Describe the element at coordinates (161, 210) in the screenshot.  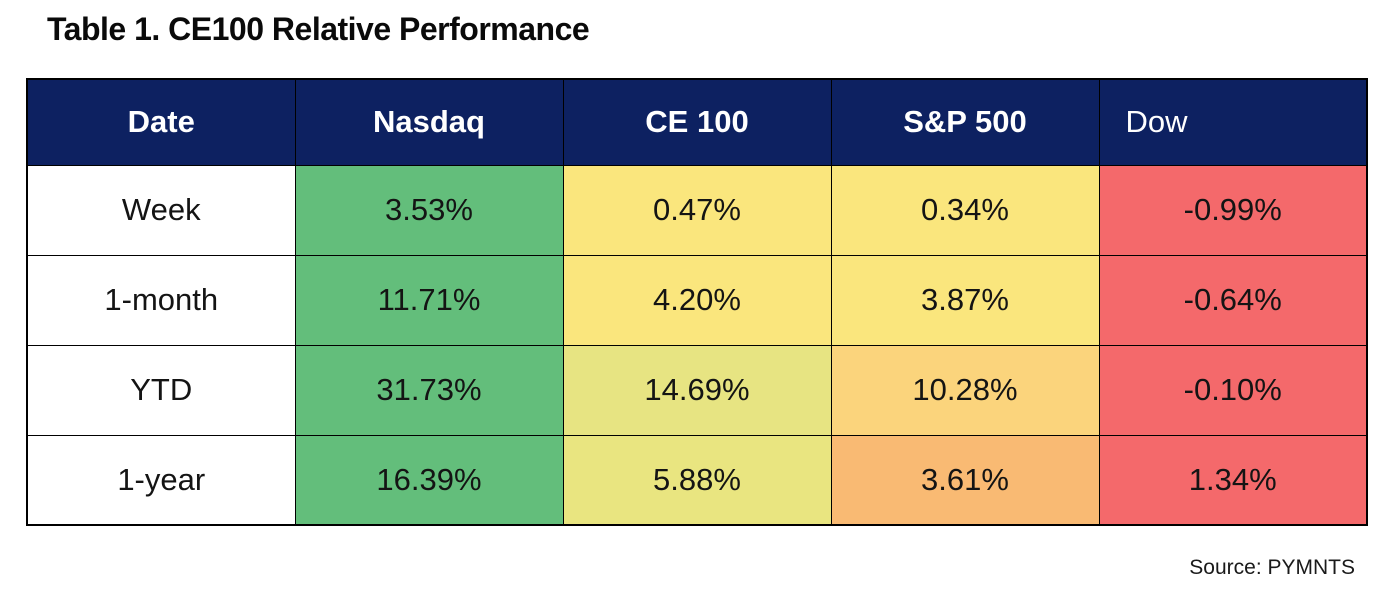
I see `row-label: Week` at that location.